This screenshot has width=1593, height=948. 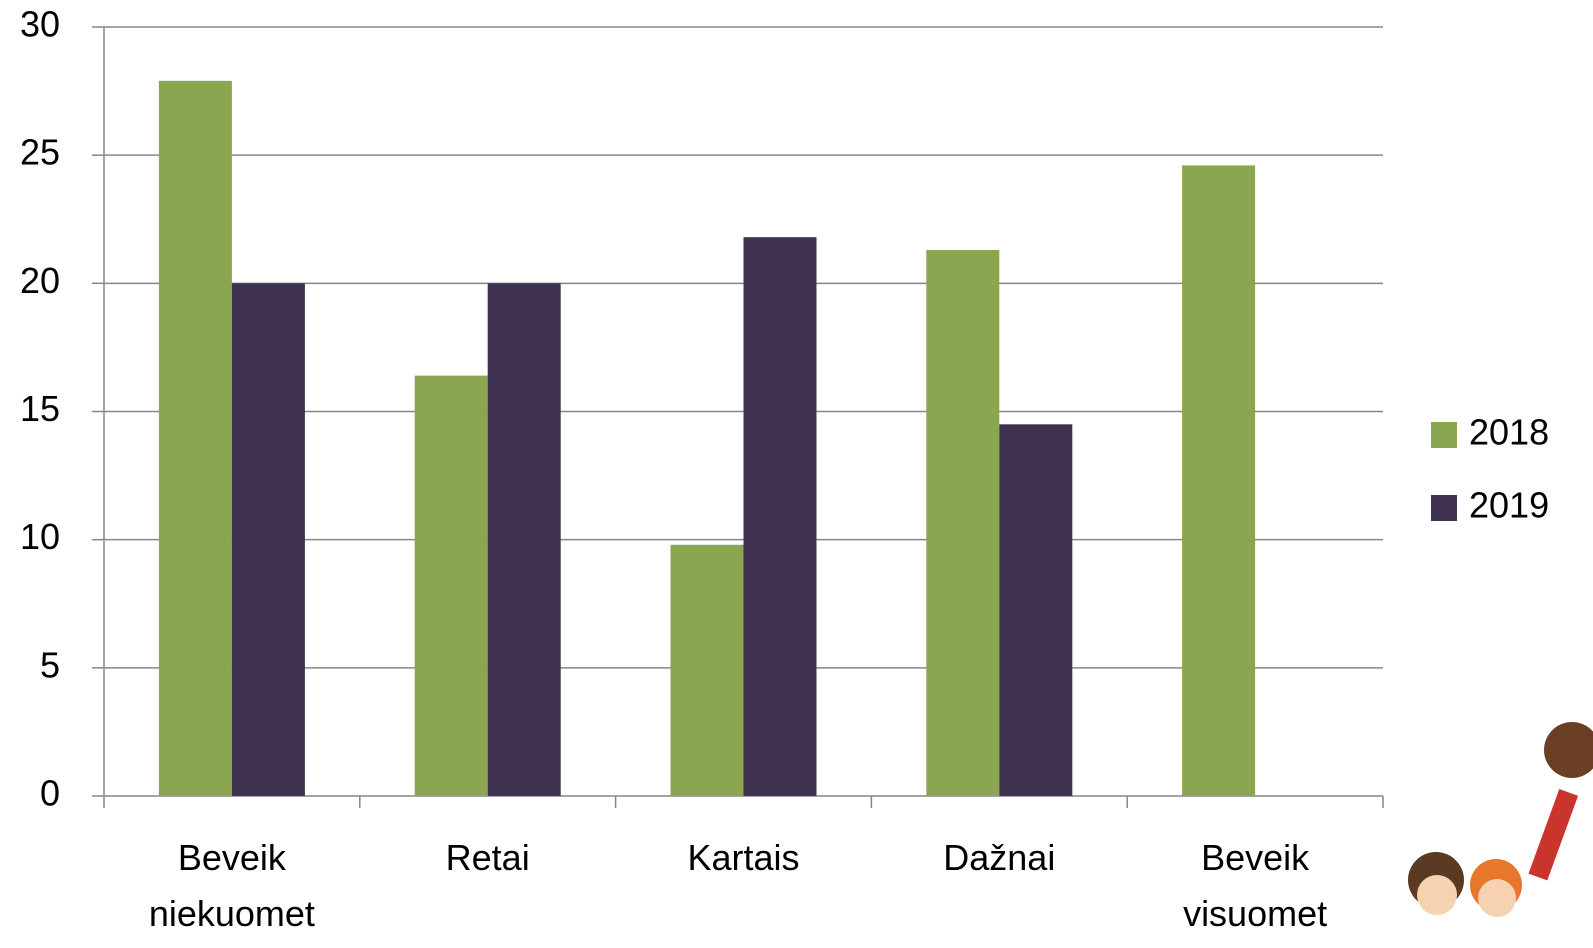 I want to click on x-tick-label: Retai, so click(x=487, y=857).